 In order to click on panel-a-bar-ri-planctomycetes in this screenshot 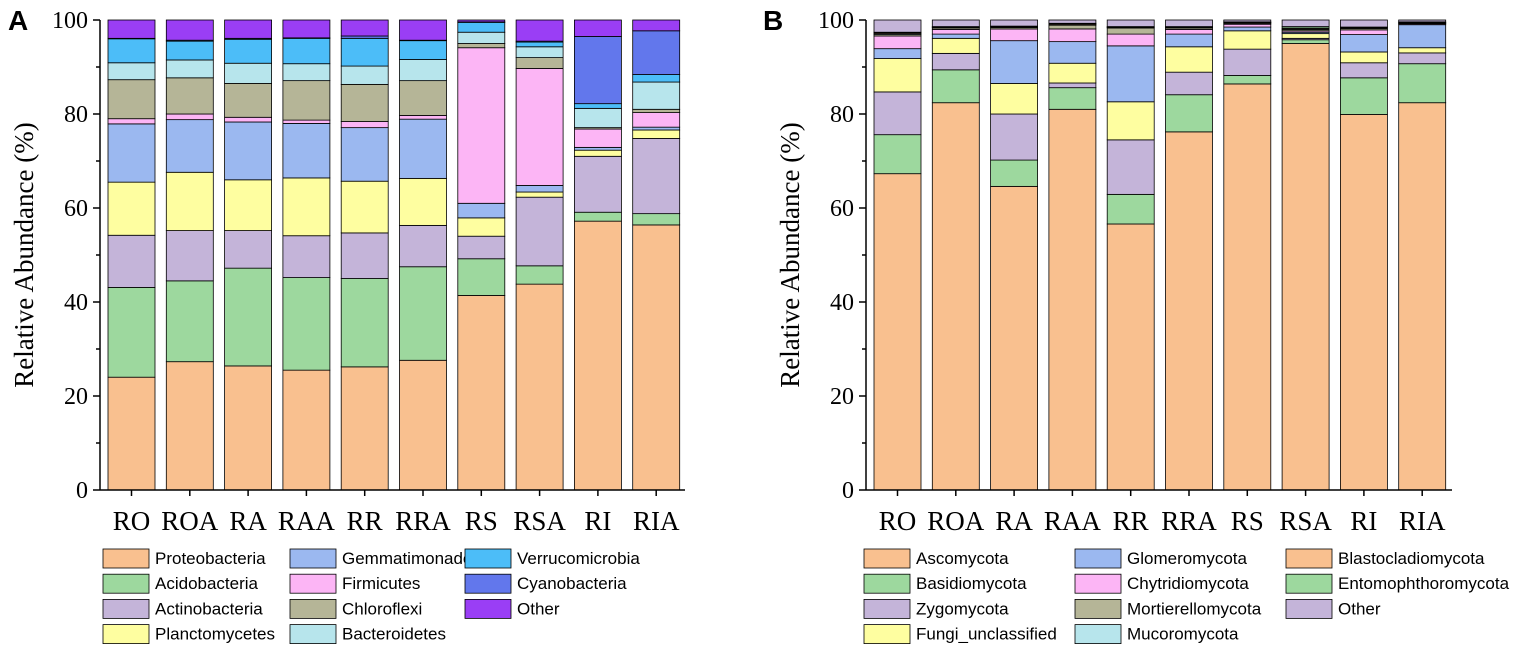, I will do `click(598, 153)`.